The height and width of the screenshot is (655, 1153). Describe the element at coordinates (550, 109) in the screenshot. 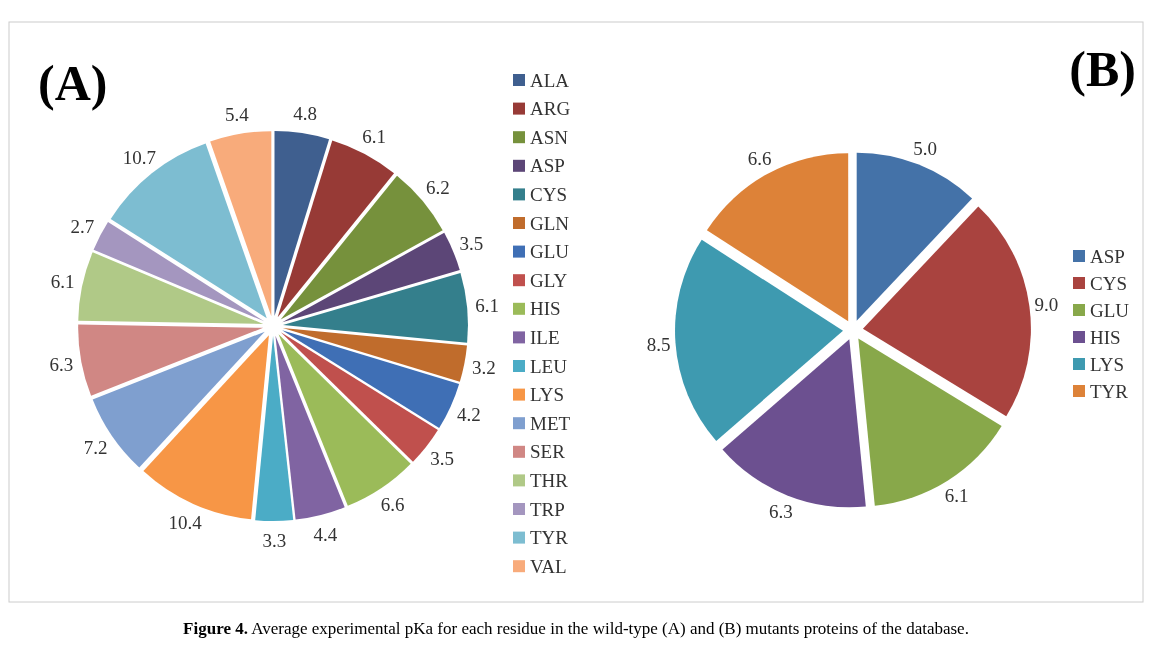

I see `legend-label: ARG` at that location.